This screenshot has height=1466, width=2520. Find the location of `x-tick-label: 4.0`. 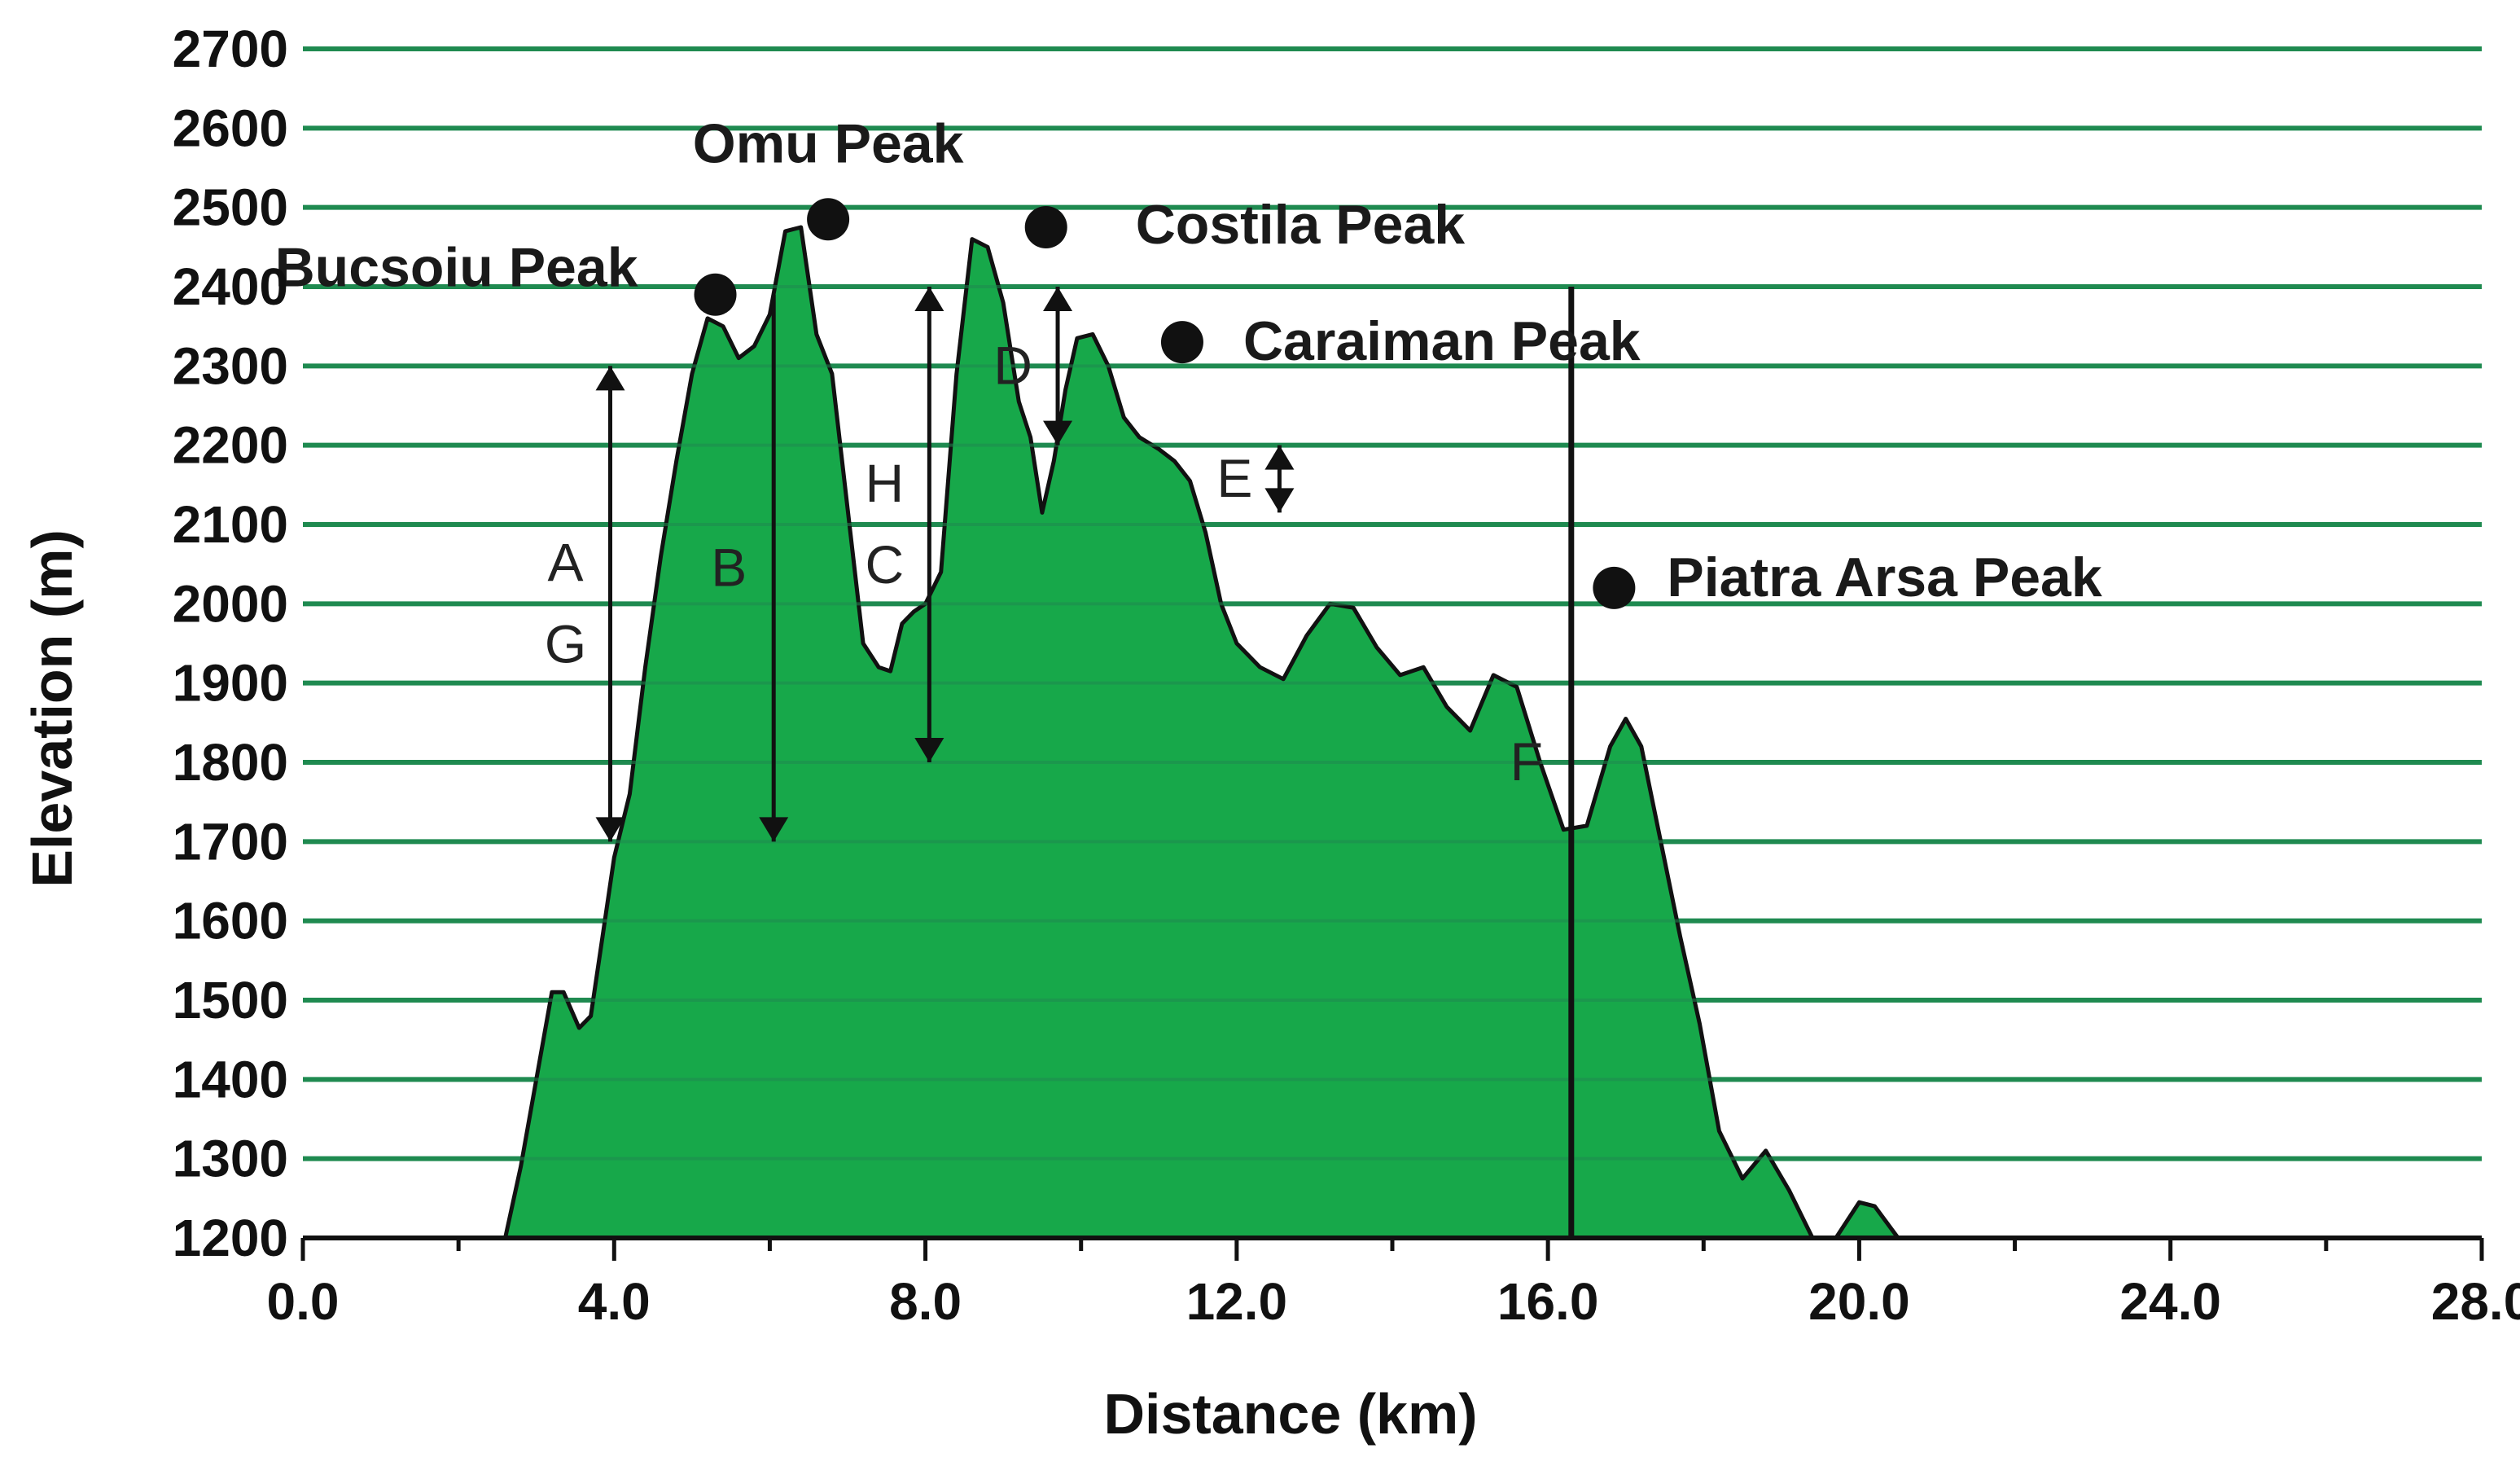

x-tick-label: 4.0 is located at coordinates (614, 1301).